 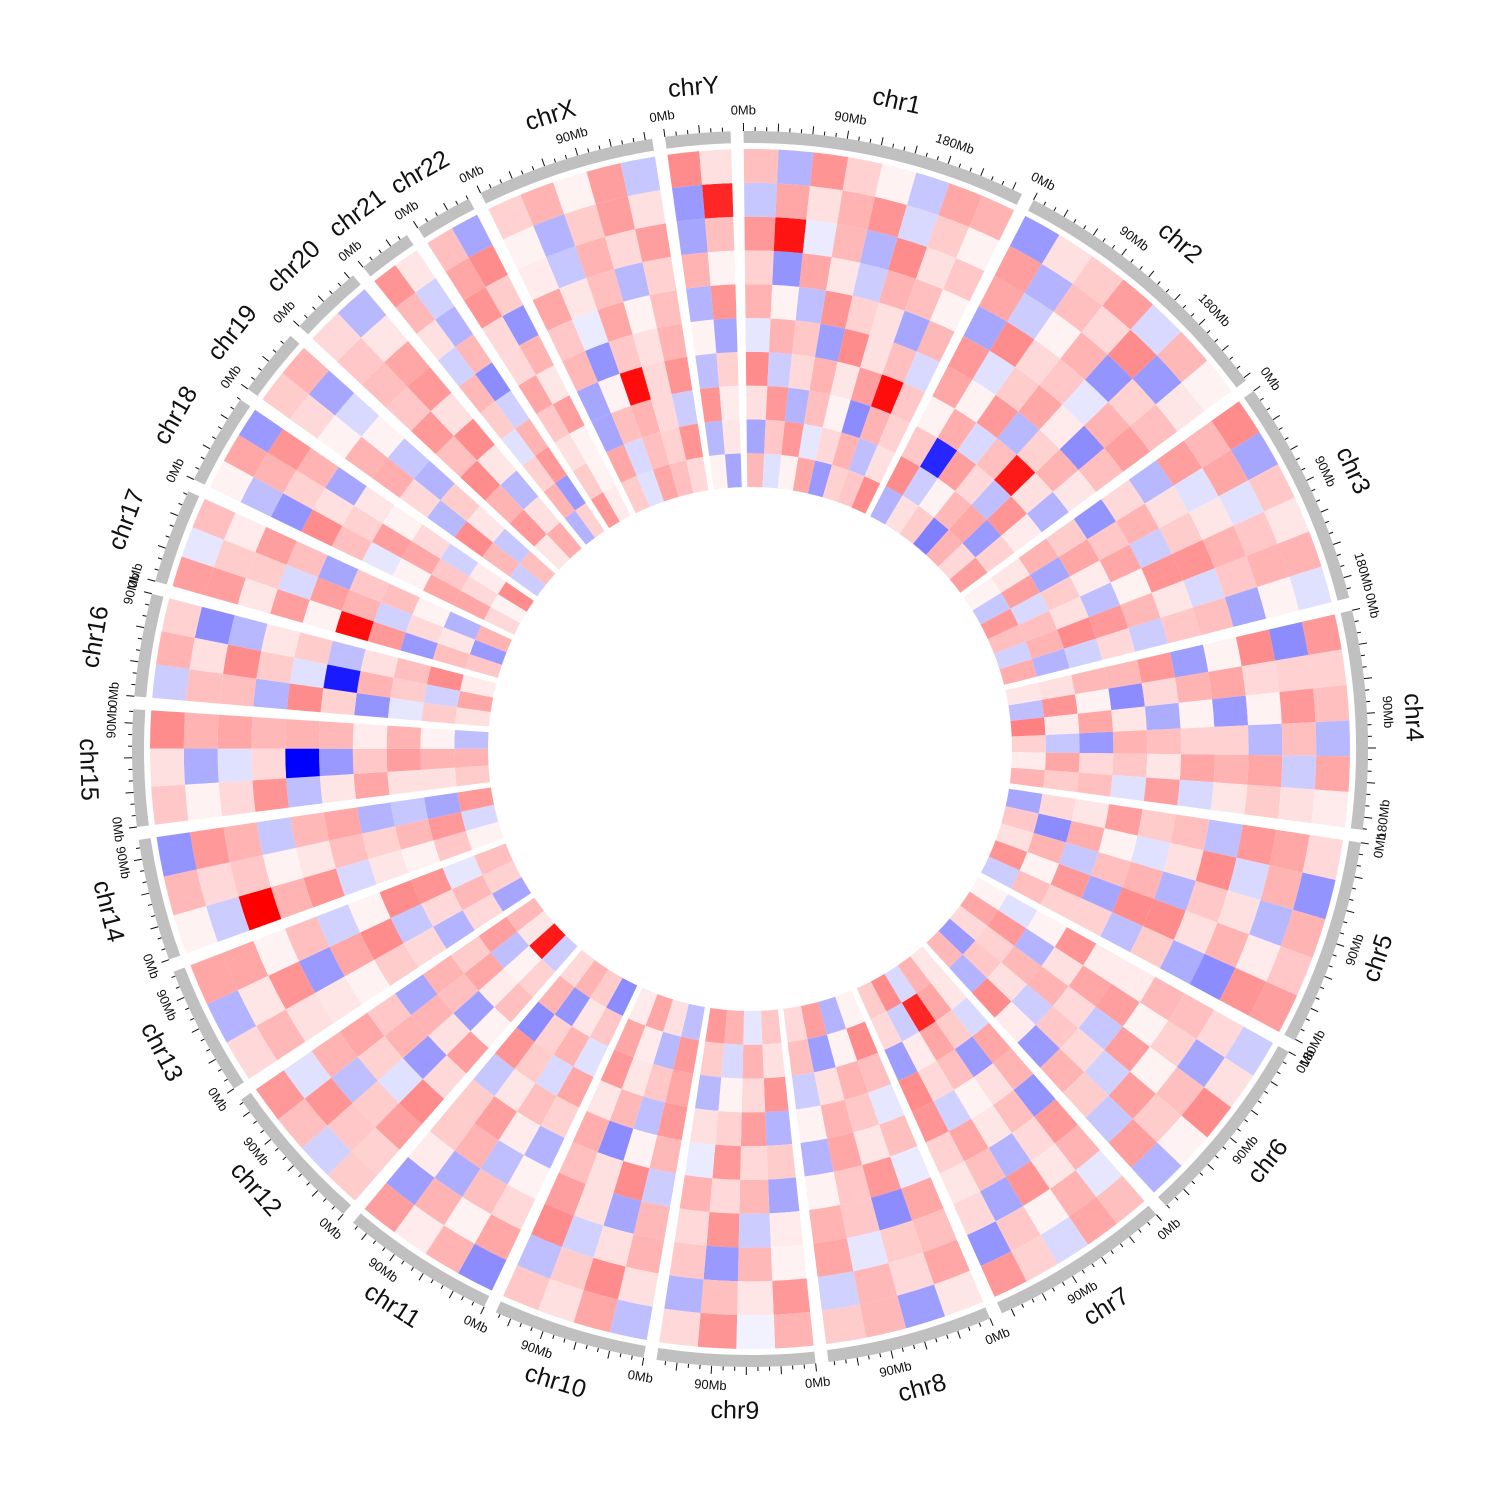 What do you see at coordinates (383, 1269) in the screenshot?
I see `tick-label: 90Mb` at bounding box center [383, 1269].